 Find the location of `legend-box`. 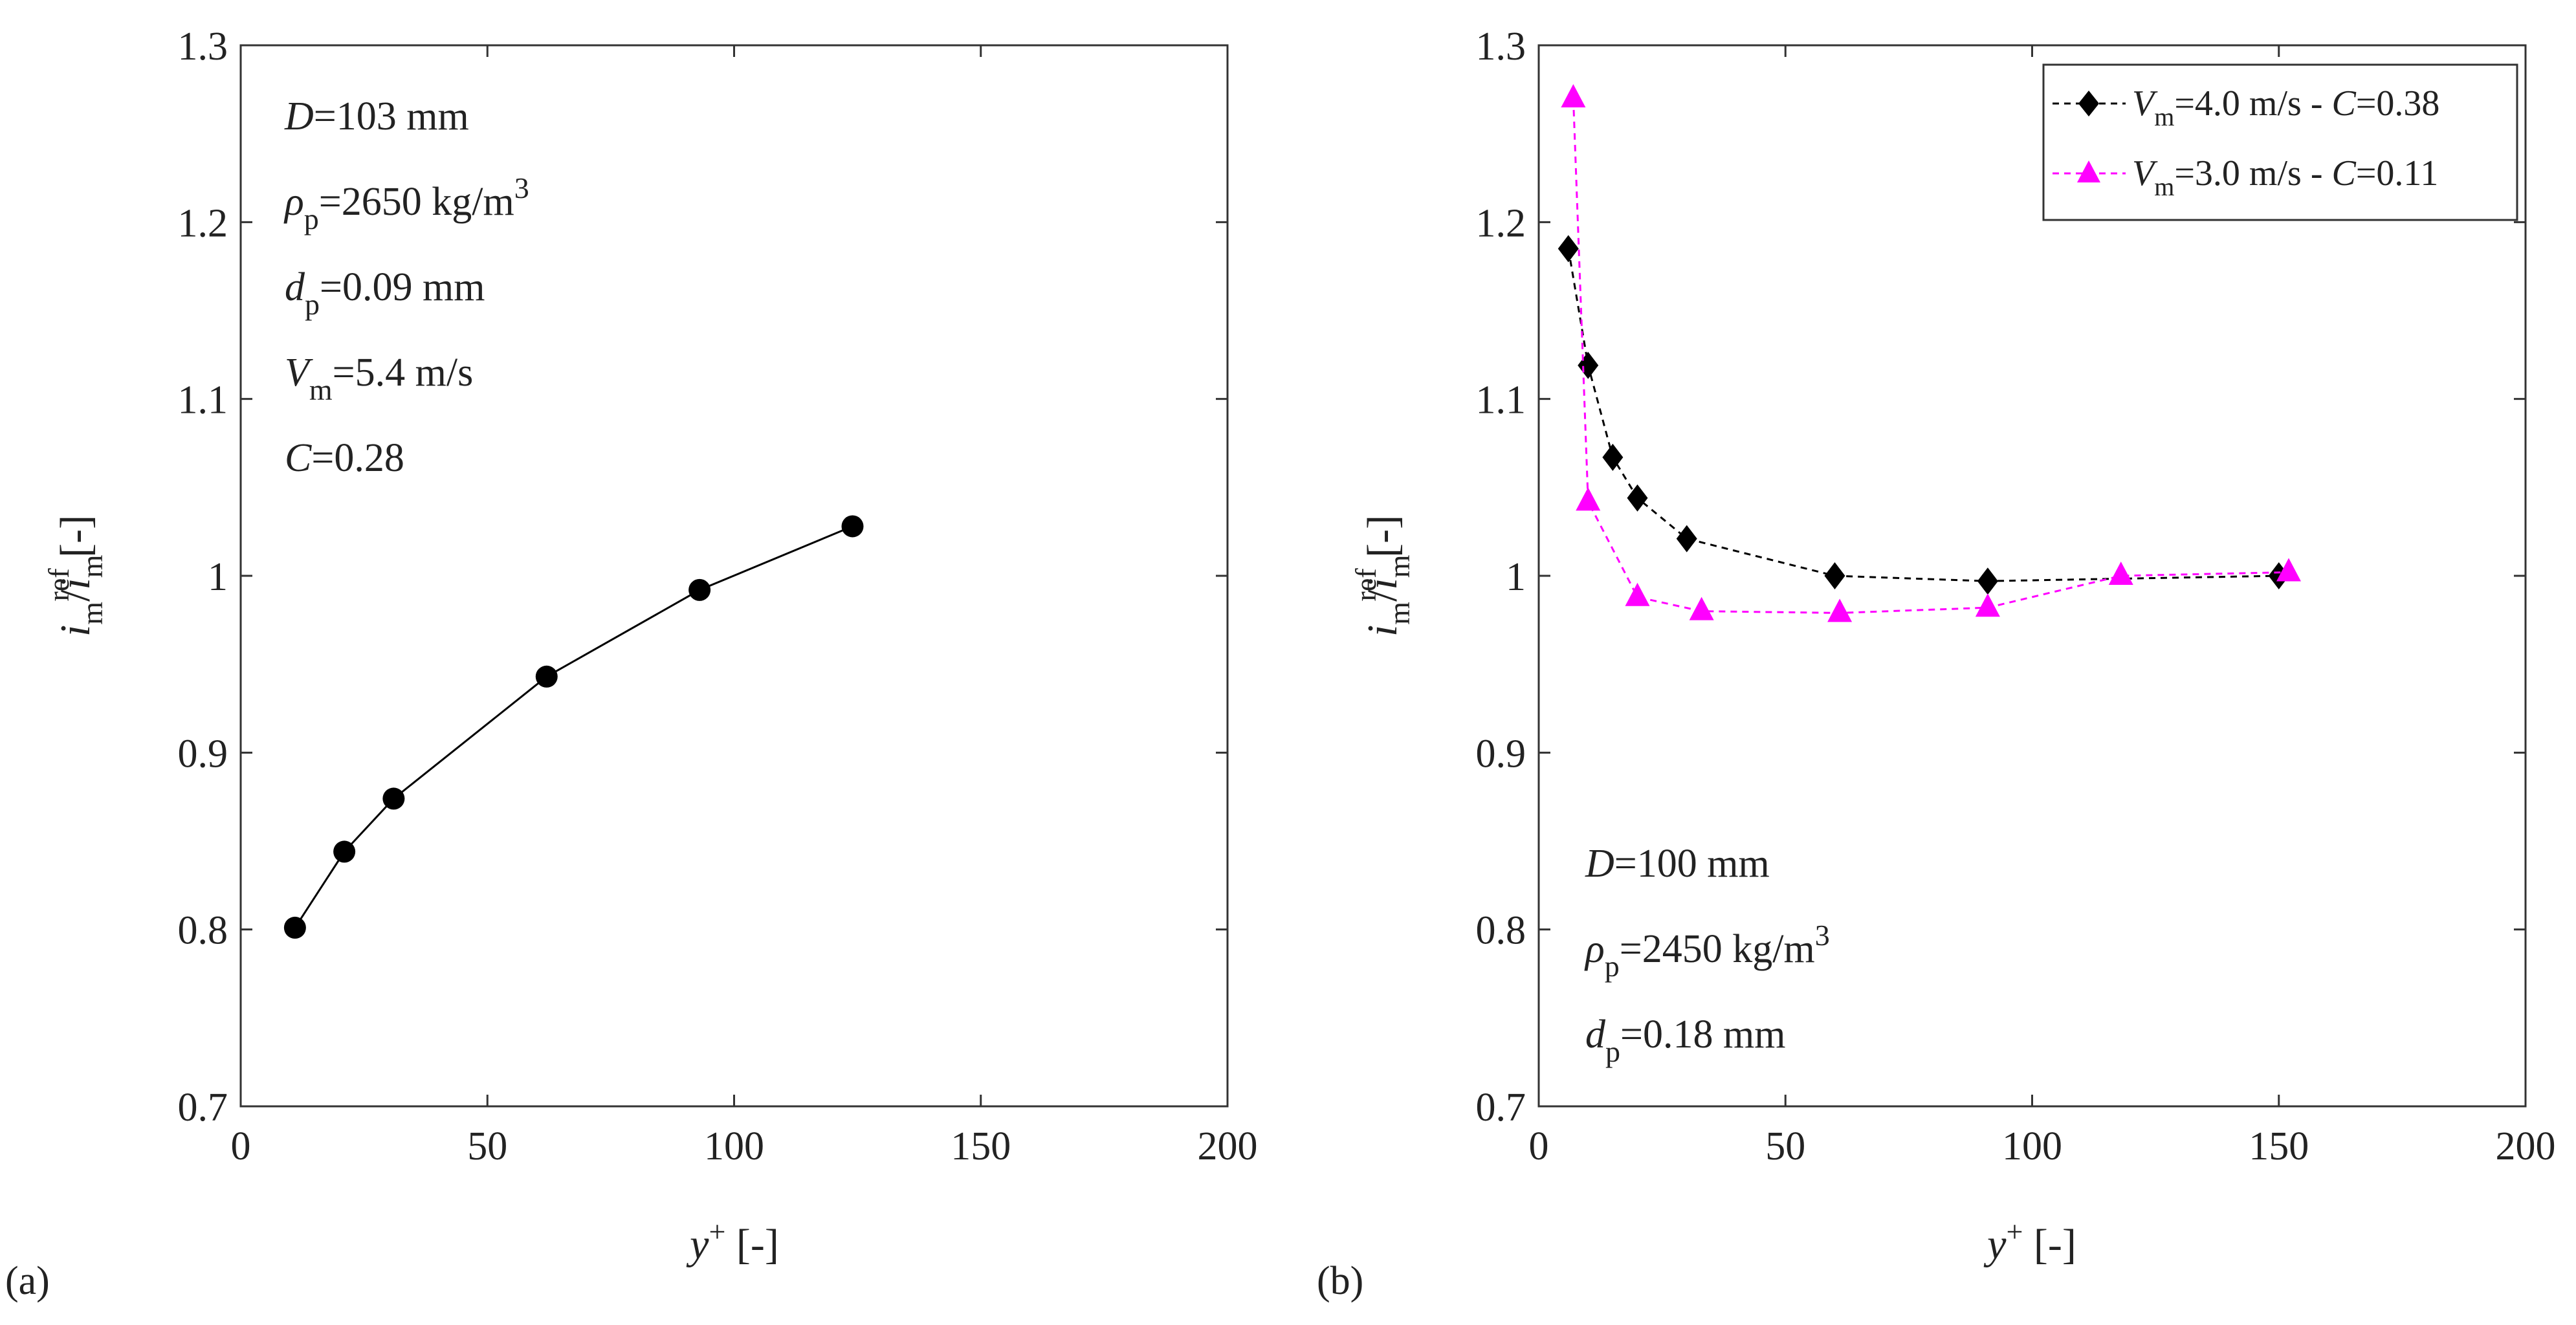

legend-box is located at coordinates (2280, 142).